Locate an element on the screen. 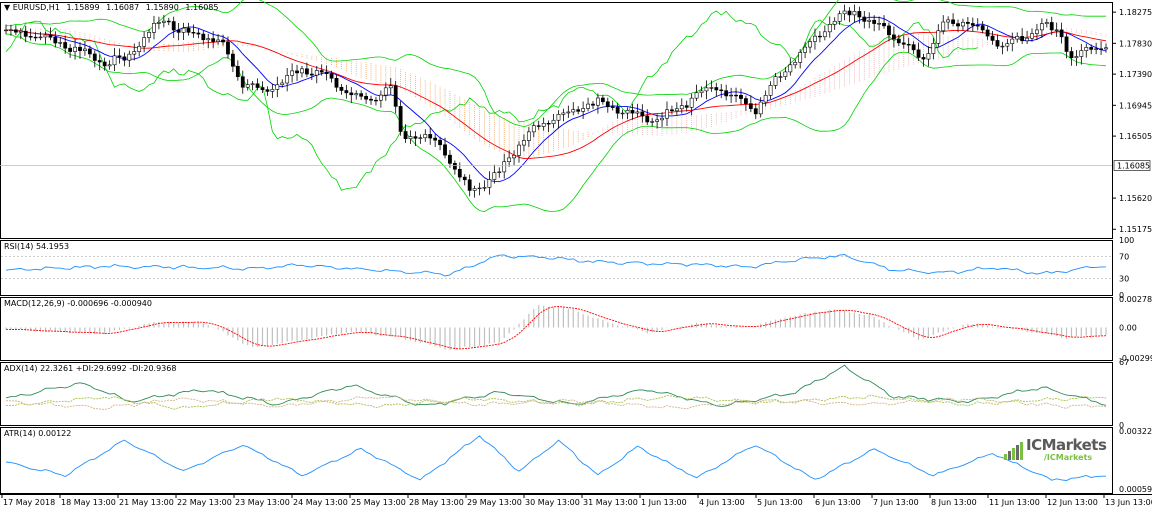 Image resolution: width=1152 pixels, height=513 pixels. adx-title: ADX(14) 22.3261 +DI:29.6992 -DI:20.9368 is located at coordinates (90, 368).